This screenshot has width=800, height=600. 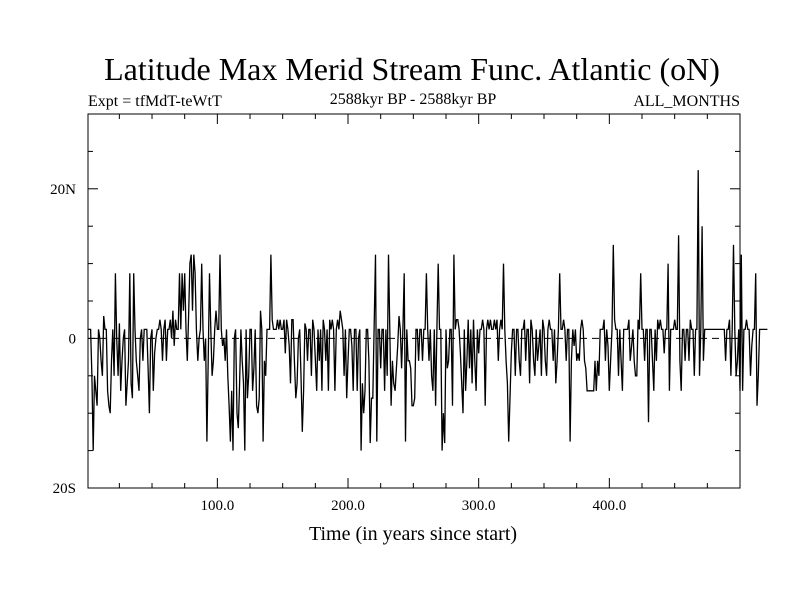 What do you see at coordinates (63, 190) in the screenshot?
I see `y-tick-label: 20N` at bounding box center [63, 190].